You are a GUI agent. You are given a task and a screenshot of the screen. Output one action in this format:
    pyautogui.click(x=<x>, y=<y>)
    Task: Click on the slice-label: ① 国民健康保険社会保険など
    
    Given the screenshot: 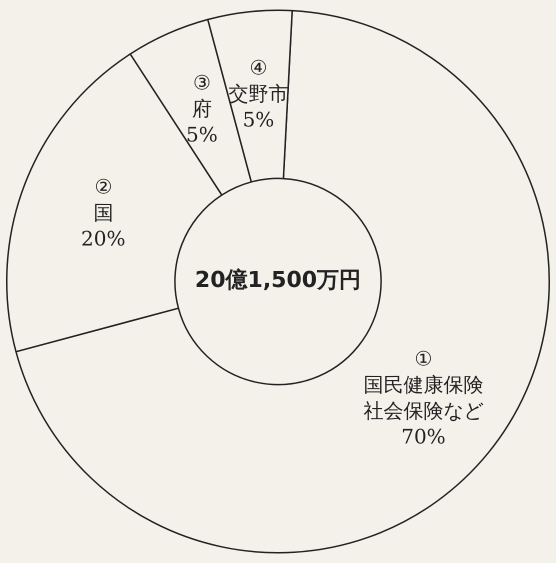 What is the action you would take?
    pyautogui.click(x=423, y=384)
    